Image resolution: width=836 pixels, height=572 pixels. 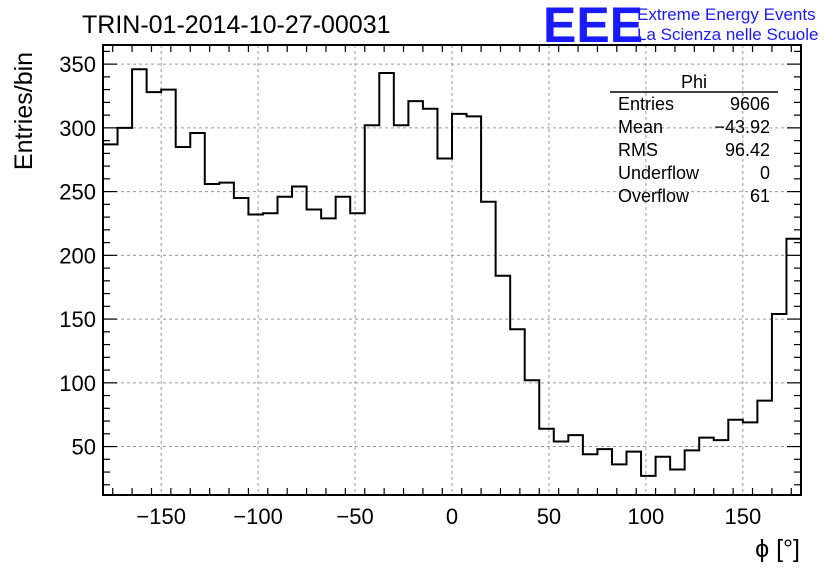 I want to click on x-tick-label: 150, so click(x=742, y=516).